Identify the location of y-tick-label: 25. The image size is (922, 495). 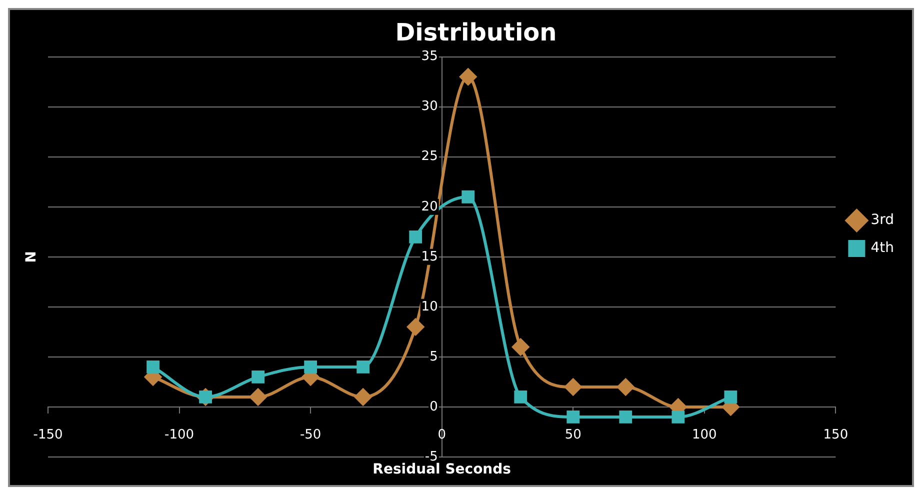
(429, 156).